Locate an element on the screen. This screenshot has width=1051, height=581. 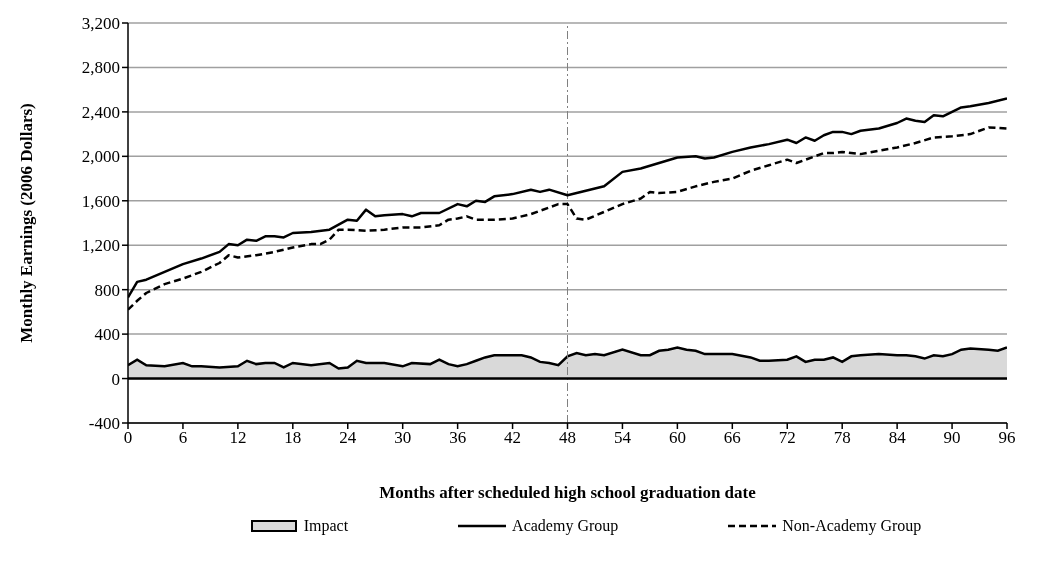
x-tick-label: 24 is located at coordinates (348, 438).